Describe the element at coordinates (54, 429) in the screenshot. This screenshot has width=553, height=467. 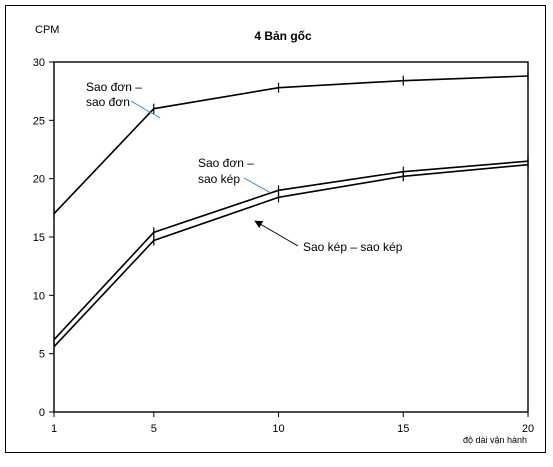
I see `x-tick-label: 1` at that location.